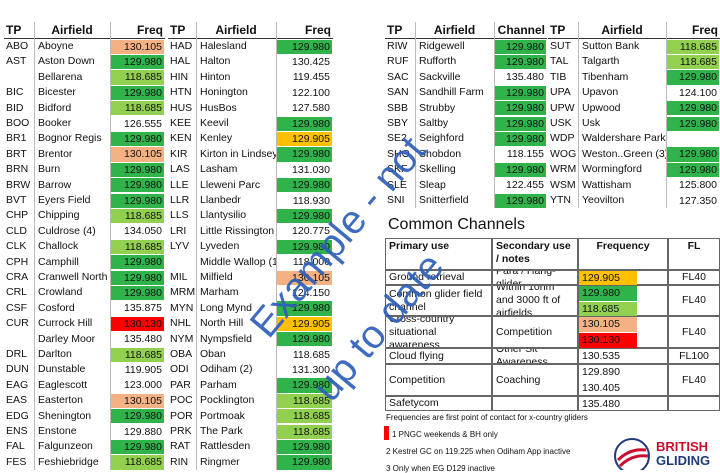 This screenshot has width=720, height=473. Describe the element at coordinates (560, 46) in the screenshot. I see `tp-code: SUT` at that location.